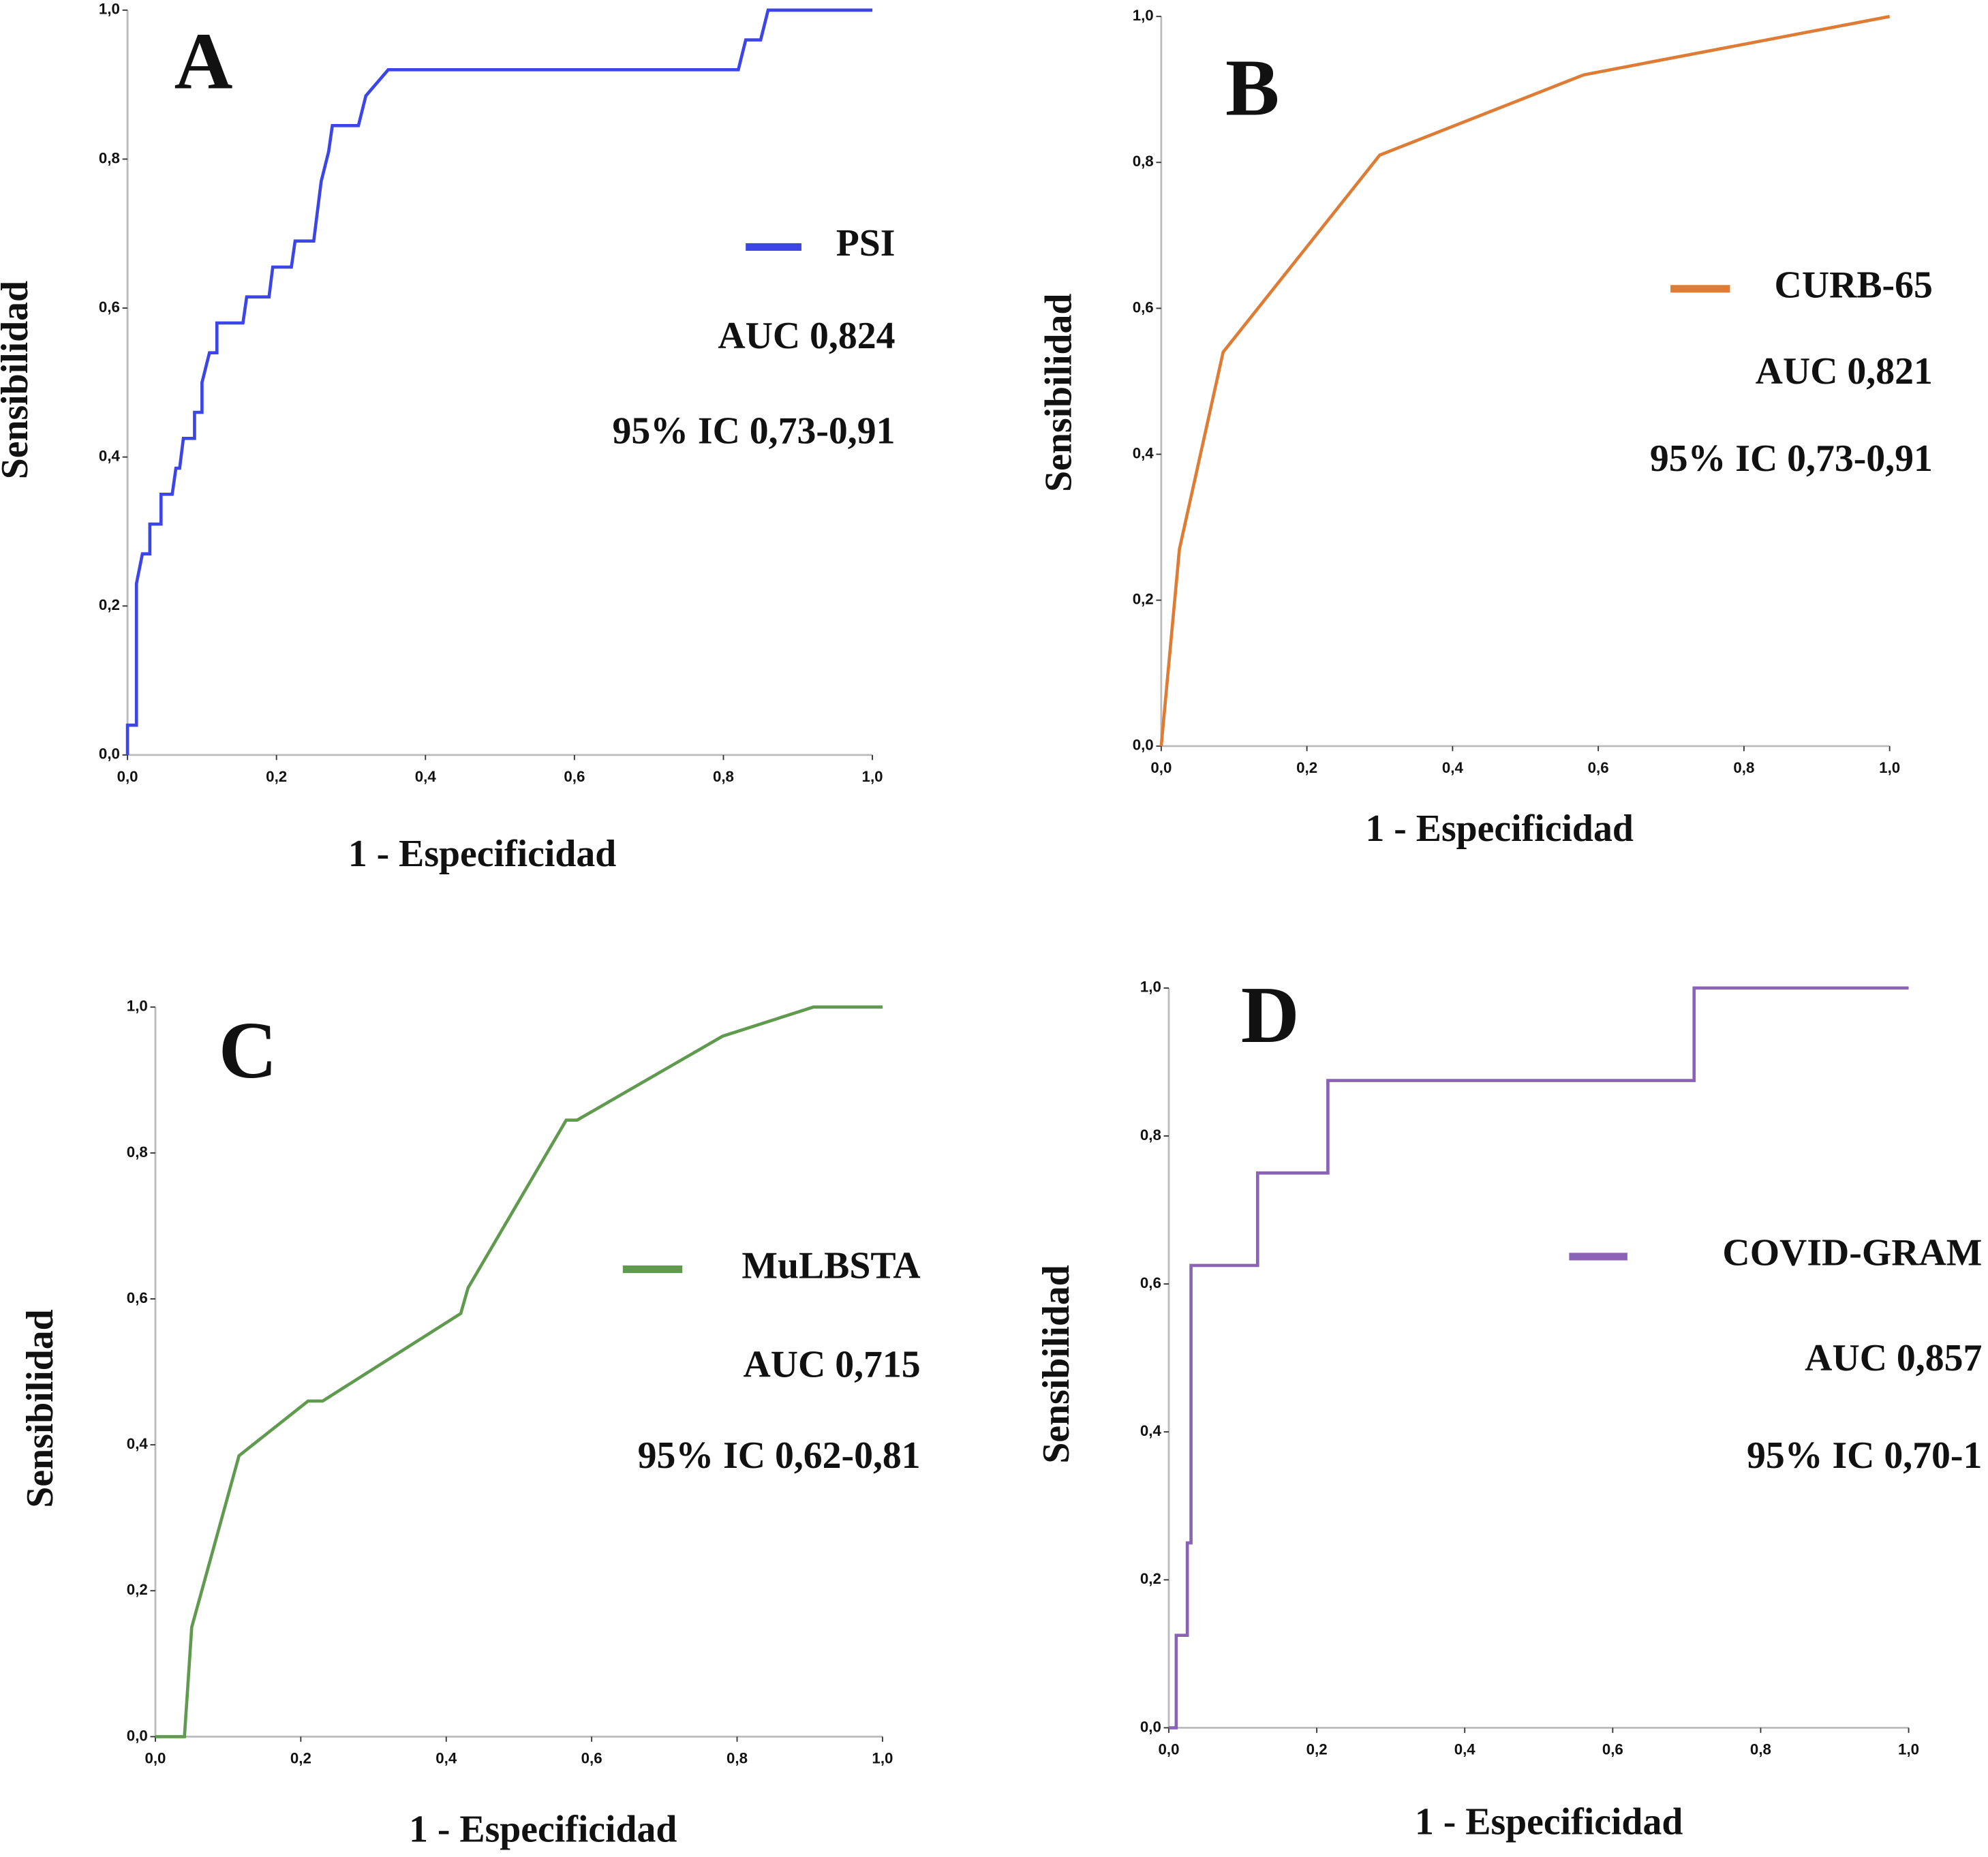 Image resolution: width=1988 pixels, height=1857 pixels. I want to click on panel-label: A, so click(204, 61).